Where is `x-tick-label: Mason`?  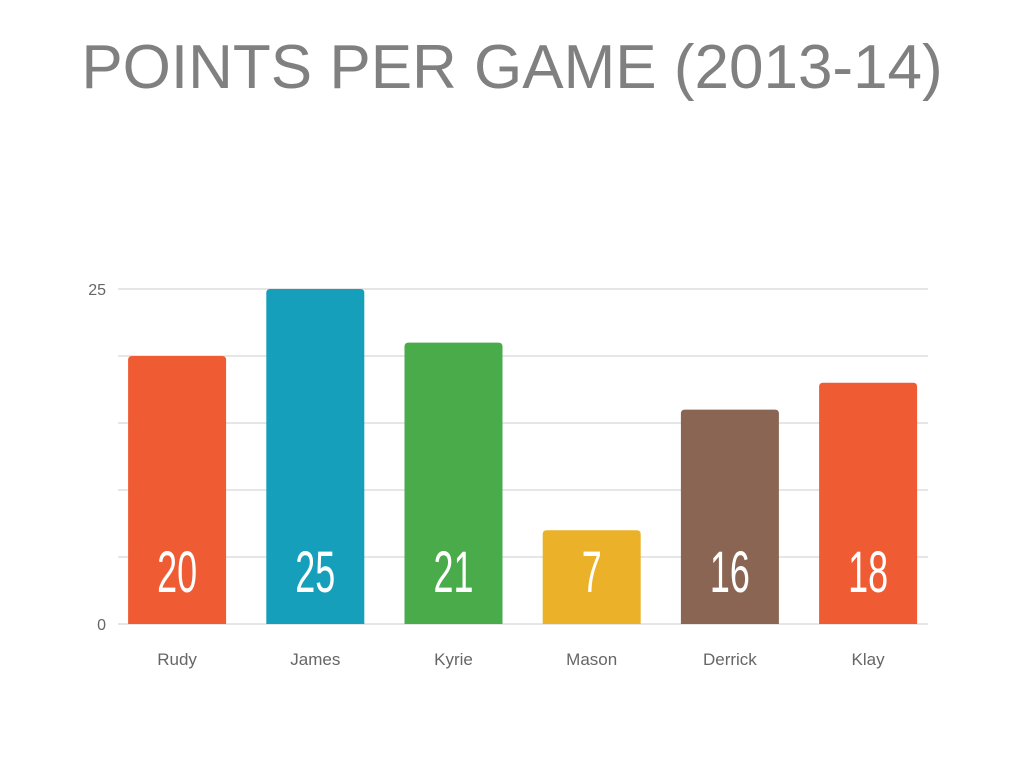
x-tick-label: Mason is located at coordinates (591, 659).